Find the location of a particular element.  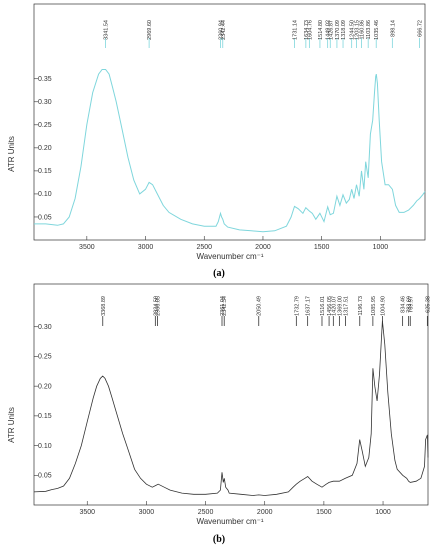

chart-a-peak-label: 2360.94 is located at coordinates (222, 30).